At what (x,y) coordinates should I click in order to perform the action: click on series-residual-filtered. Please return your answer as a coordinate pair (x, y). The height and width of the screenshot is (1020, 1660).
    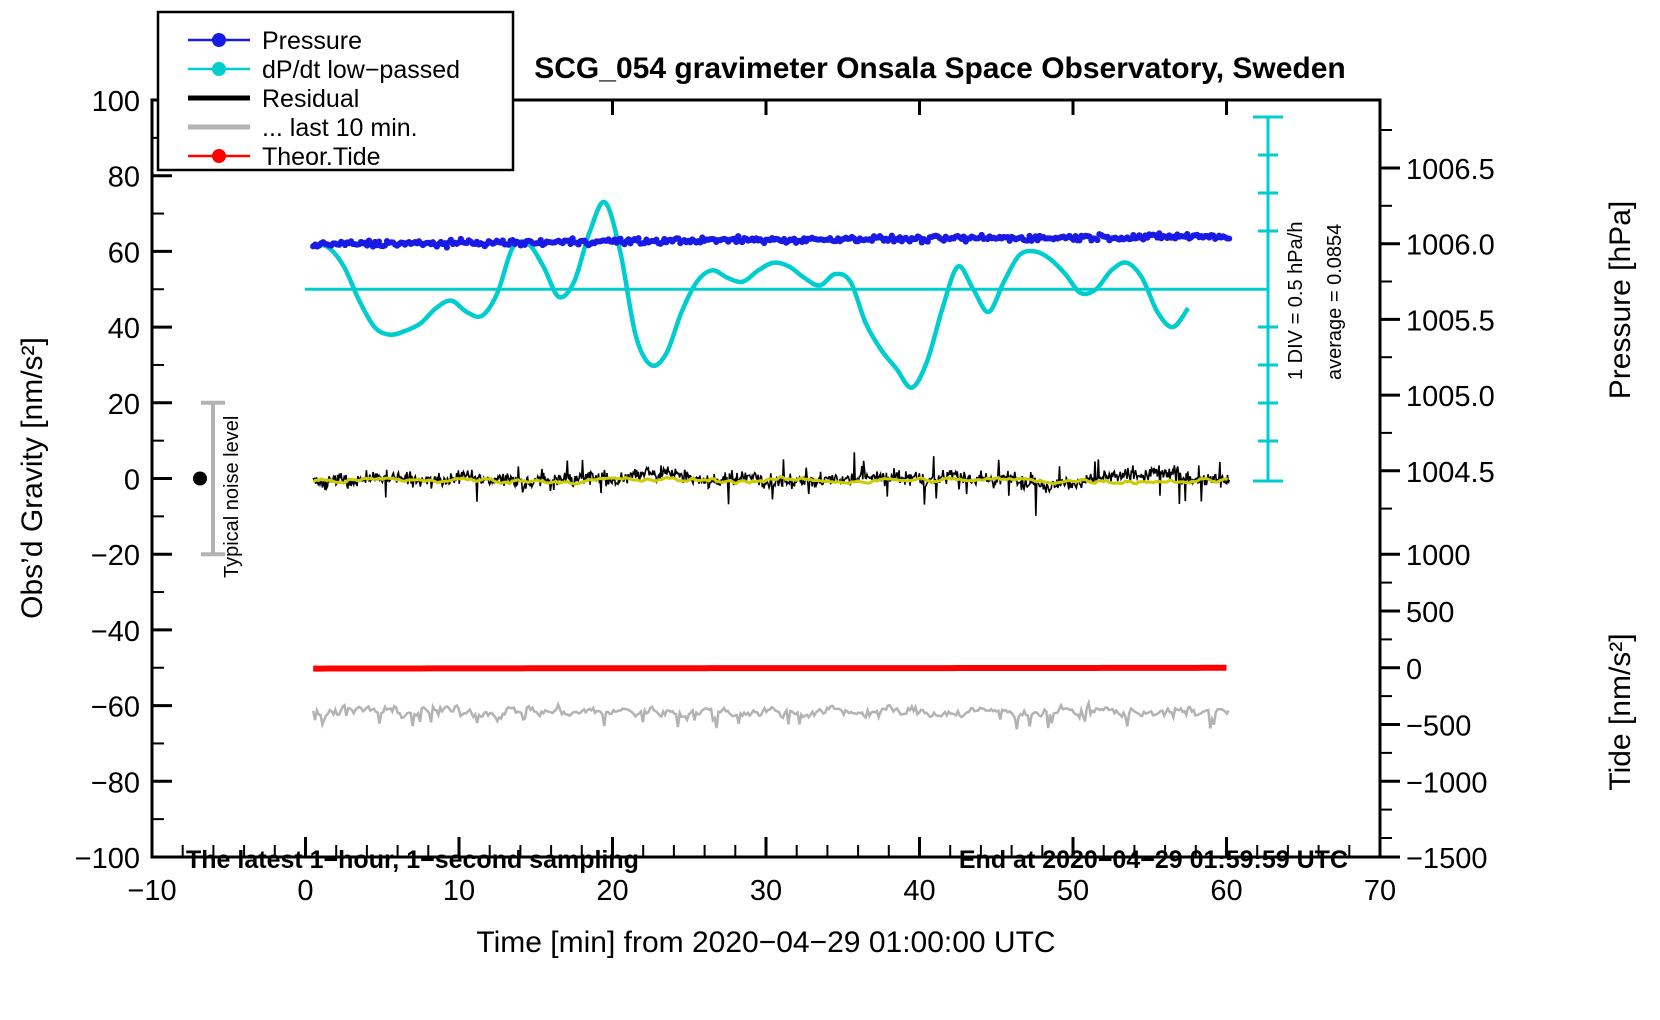
    Looking at the image, I should click on (770, 480).